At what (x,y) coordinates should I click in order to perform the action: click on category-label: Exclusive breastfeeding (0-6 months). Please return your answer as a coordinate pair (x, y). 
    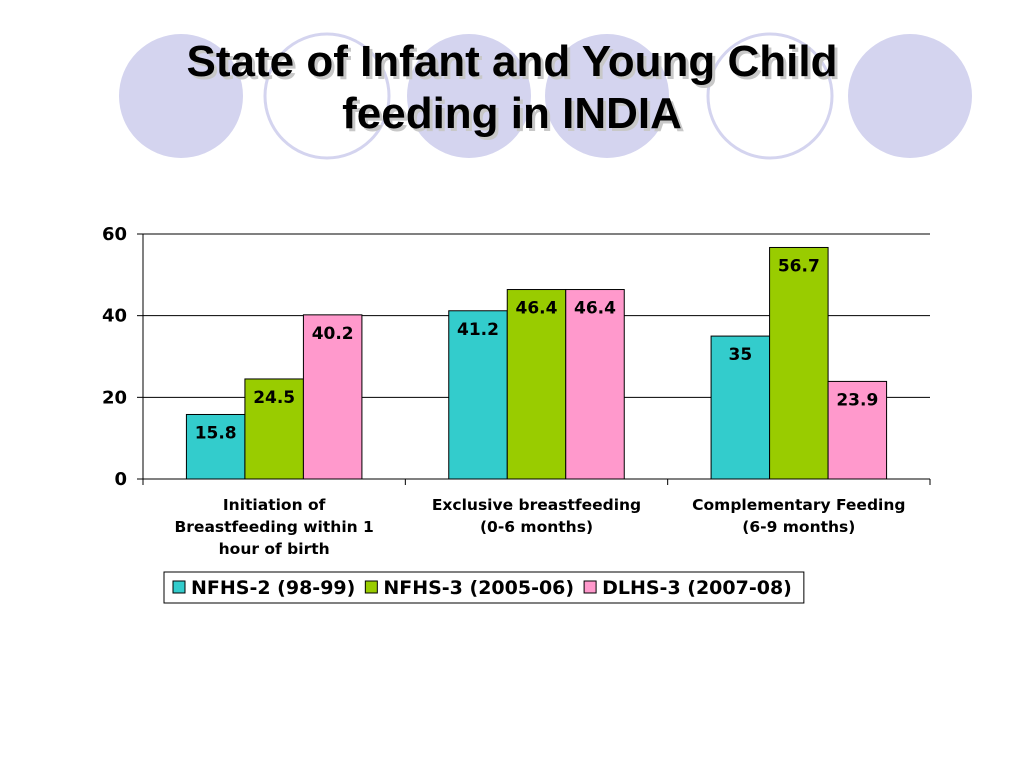
    Looking at the image, I should click on (536, 516).